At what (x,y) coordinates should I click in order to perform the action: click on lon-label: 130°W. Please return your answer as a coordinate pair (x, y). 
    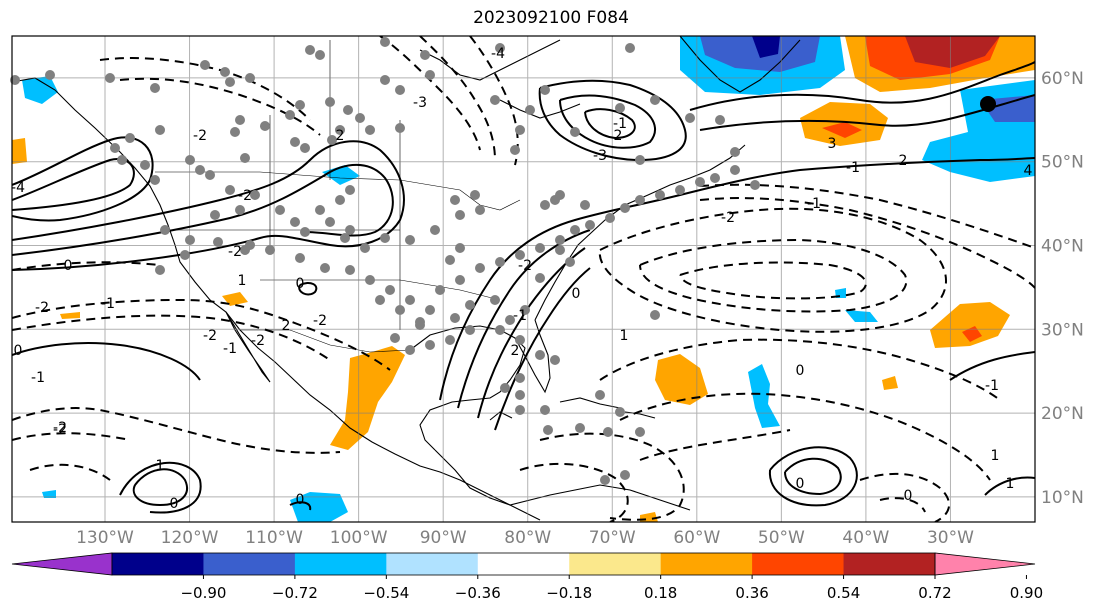
    Looking at the image, I should click on (105, 538).